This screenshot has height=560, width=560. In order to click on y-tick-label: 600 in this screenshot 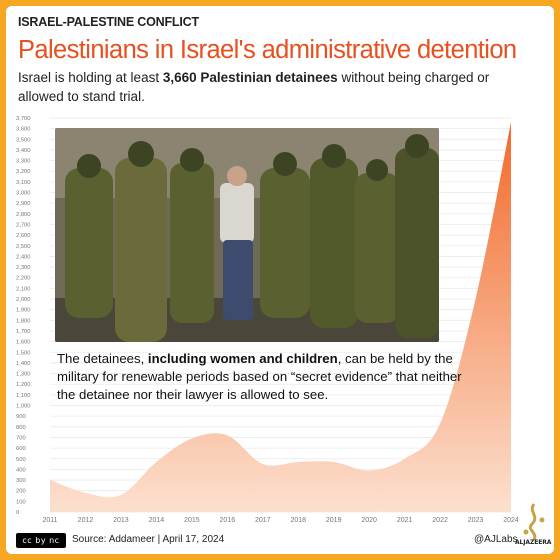, I will do `click(21, 449)`.